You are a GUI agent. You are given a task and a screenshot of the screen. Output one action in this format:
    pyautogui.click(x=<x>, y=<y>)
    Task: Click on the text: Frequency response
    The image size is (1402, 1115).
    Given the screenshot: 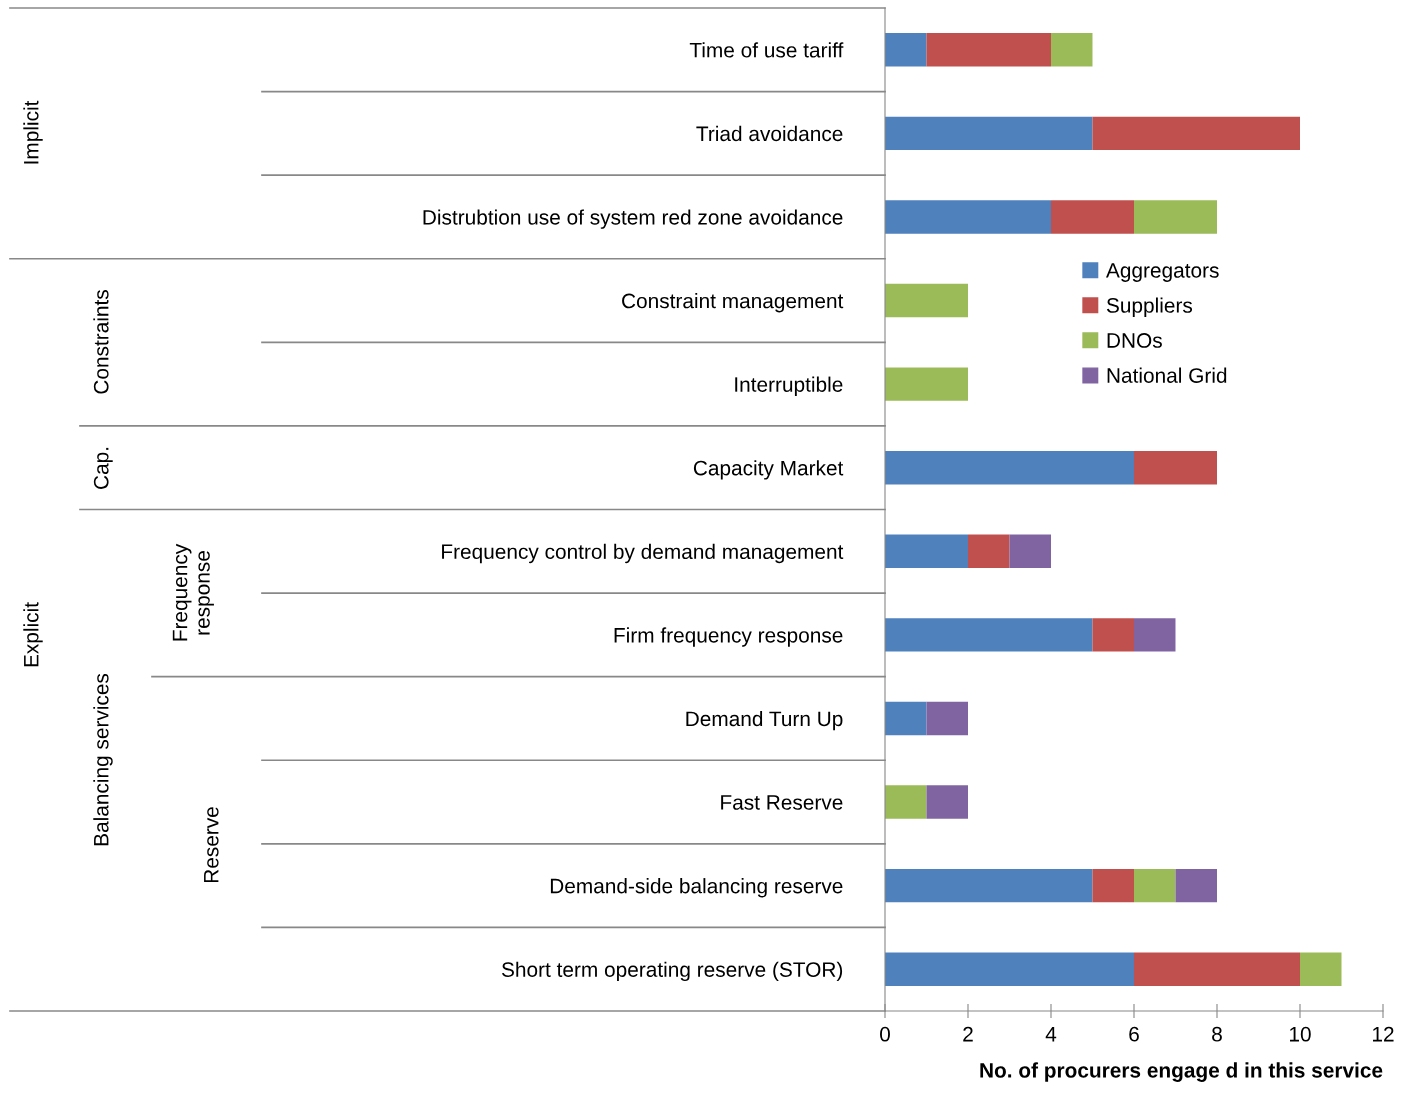 What is the action you would take?
    pyautogui.click(x=193, y=592)
    